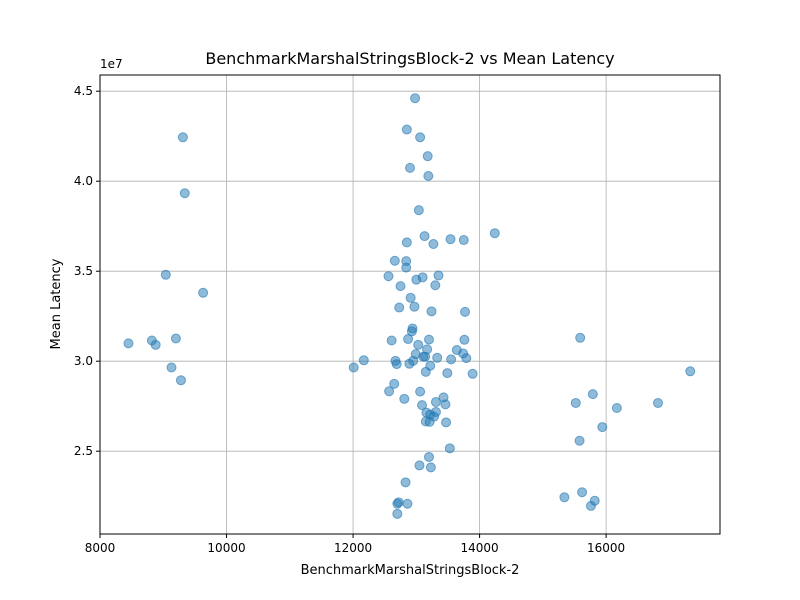  Describe the element at coordinates (56, 303) in the screenshot. I see `y-axis-label: Mean Latency` at that location.